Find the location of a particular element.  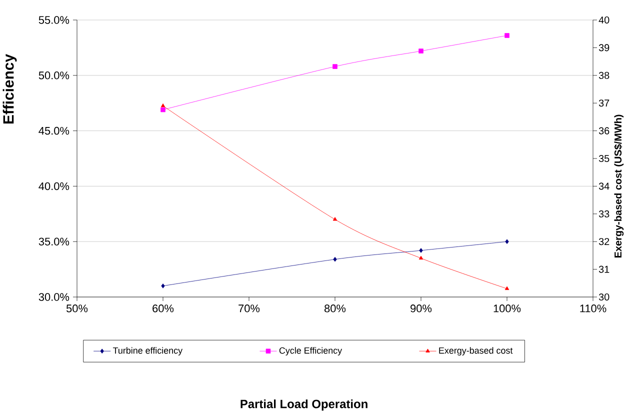

x-tick-label: 90% is located at coordinates (421, 308).